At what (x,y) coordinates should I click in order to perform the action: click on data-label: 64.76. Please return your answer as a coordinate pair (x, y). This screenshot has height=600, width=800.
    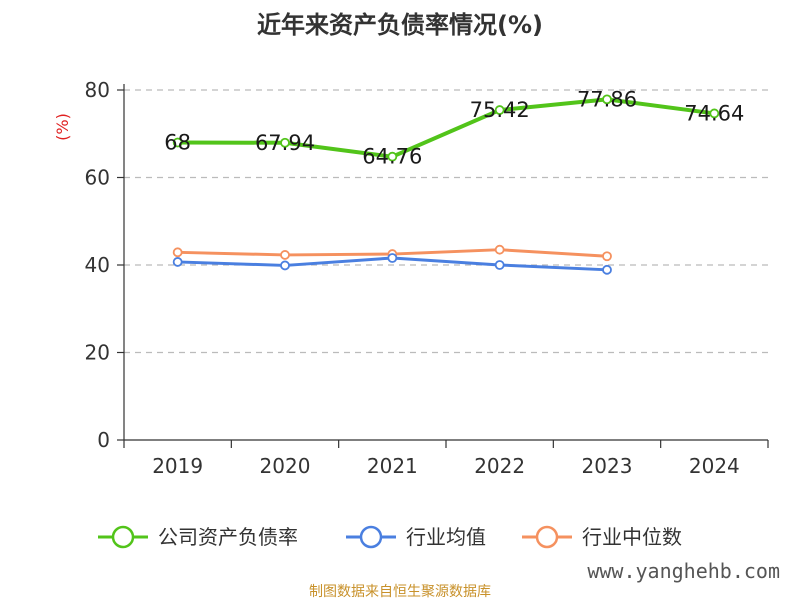
    Looking at the image, I should click on (392, 157).